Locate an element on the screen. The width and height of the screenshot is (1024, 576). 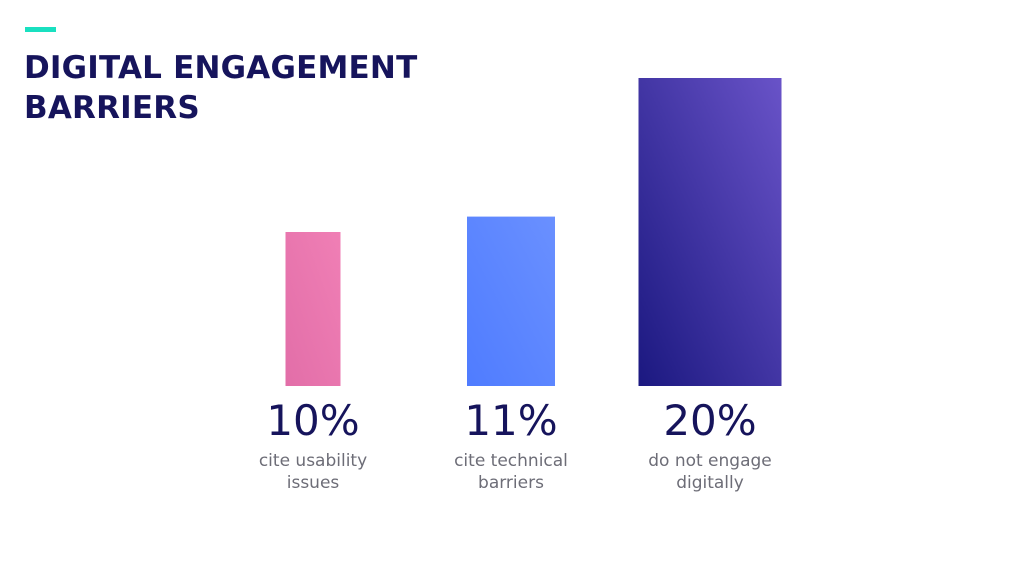
bar-technical is located at coordinates (511, 301).